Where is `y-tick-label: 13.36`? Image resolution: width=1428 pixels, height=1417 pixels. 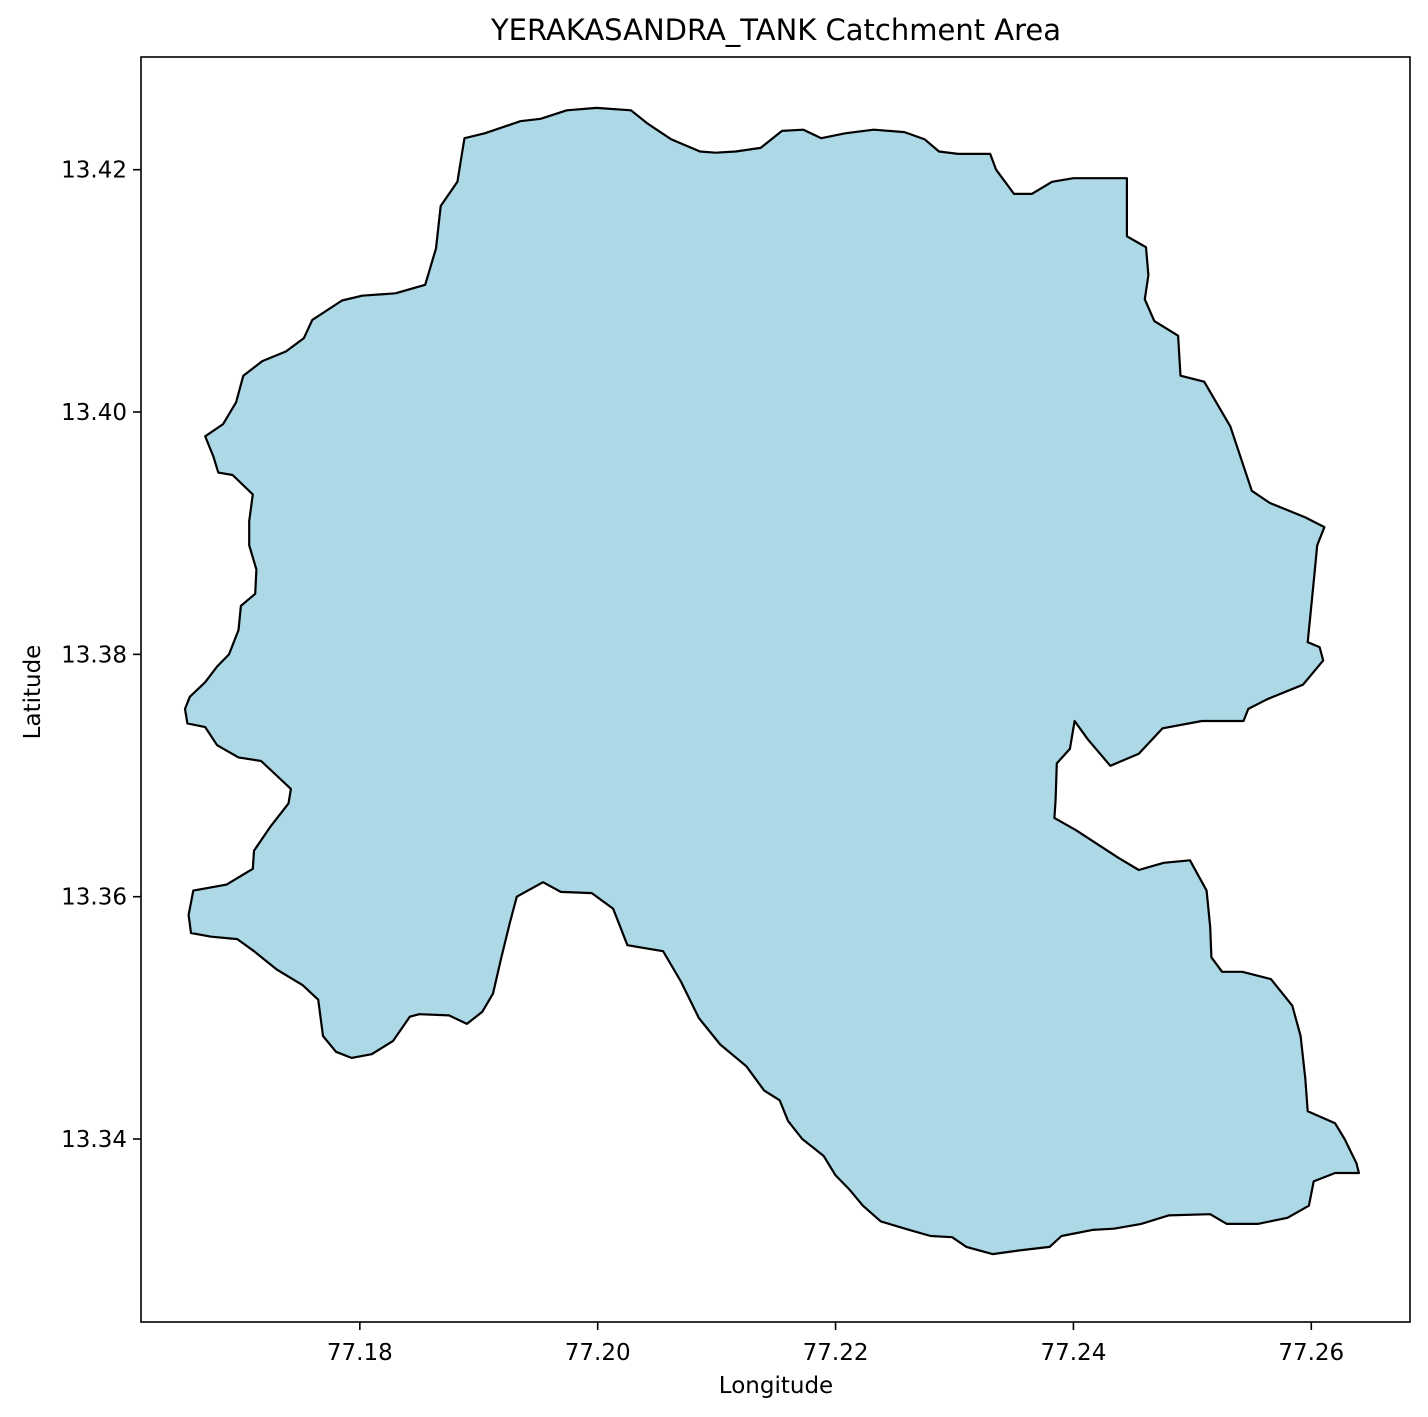 y-tick-label: 13.36 is located at coordinates (94, 898).